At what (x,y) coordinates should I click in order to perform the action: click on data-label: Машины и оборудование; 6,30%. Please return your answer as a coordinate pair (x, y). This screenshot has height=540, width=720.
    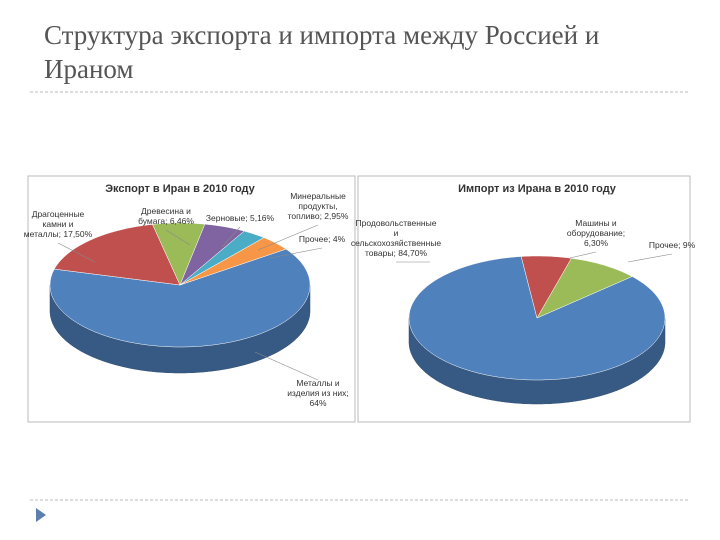
    Looking at the image, I should click on (596, 233).